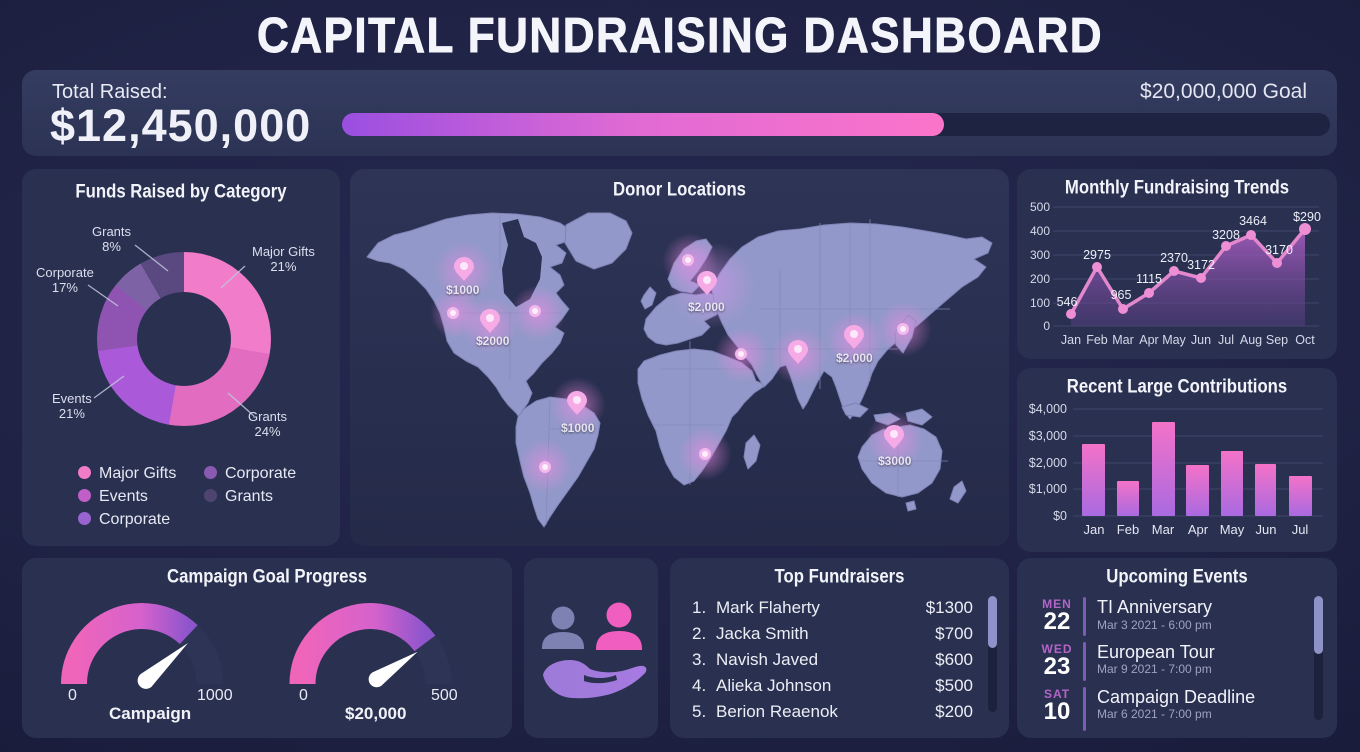 The height and width of the screenshot is (752, 1360). Describe the element at coordinates (1149, 279) in the screenshot. I see `svg-text: 1115` at that location.